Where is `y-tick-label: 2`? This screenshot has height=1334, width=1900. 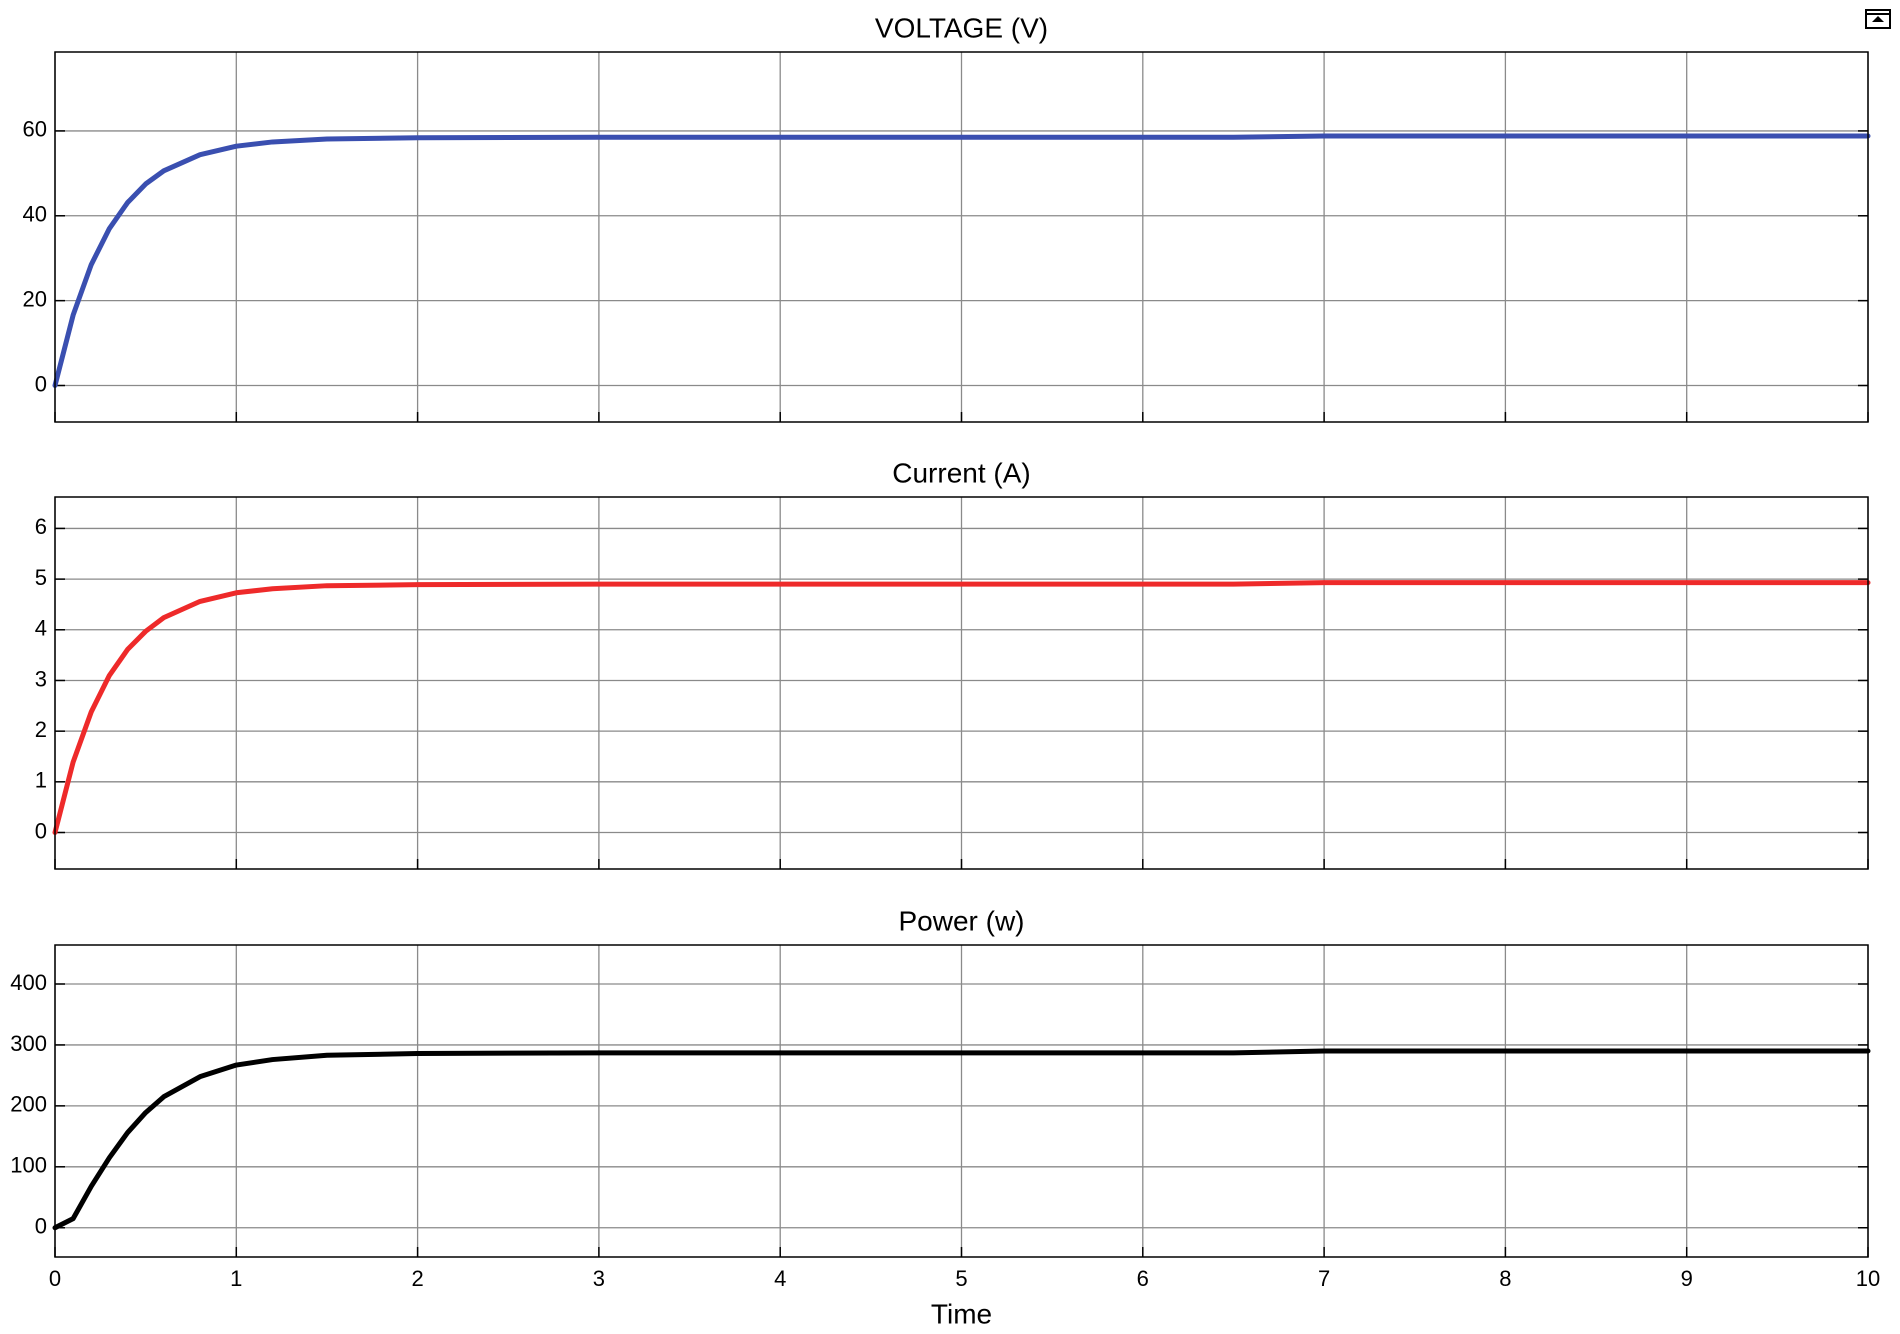 y-tick-label: 2 is located at coordinates (41, 729).